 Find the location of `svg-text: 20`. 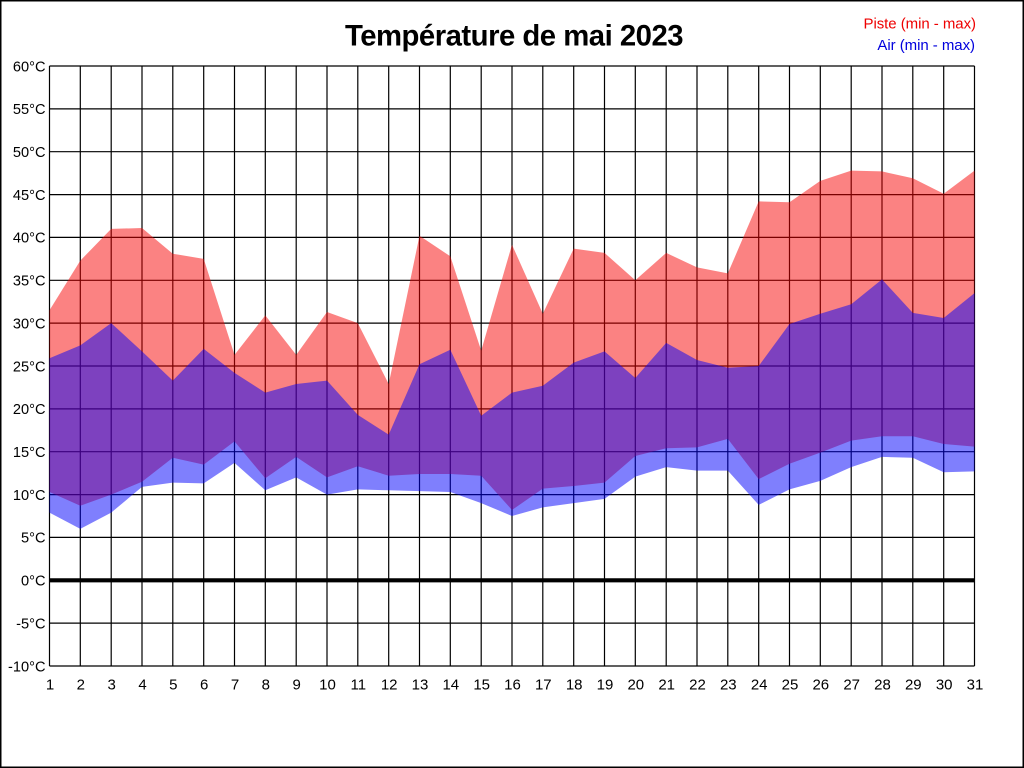

svg-text: 20 is located at coordinates (635, 685).